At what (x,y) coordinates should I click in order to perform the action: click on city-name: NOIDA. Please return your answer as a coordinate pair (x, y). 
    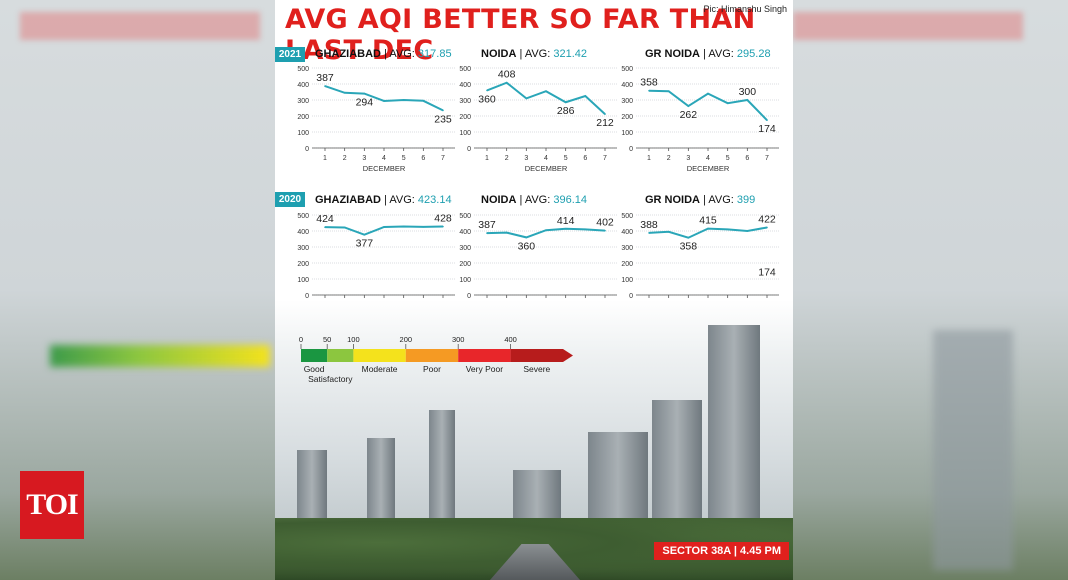
    Looking at the image, I should click on (499, 200).